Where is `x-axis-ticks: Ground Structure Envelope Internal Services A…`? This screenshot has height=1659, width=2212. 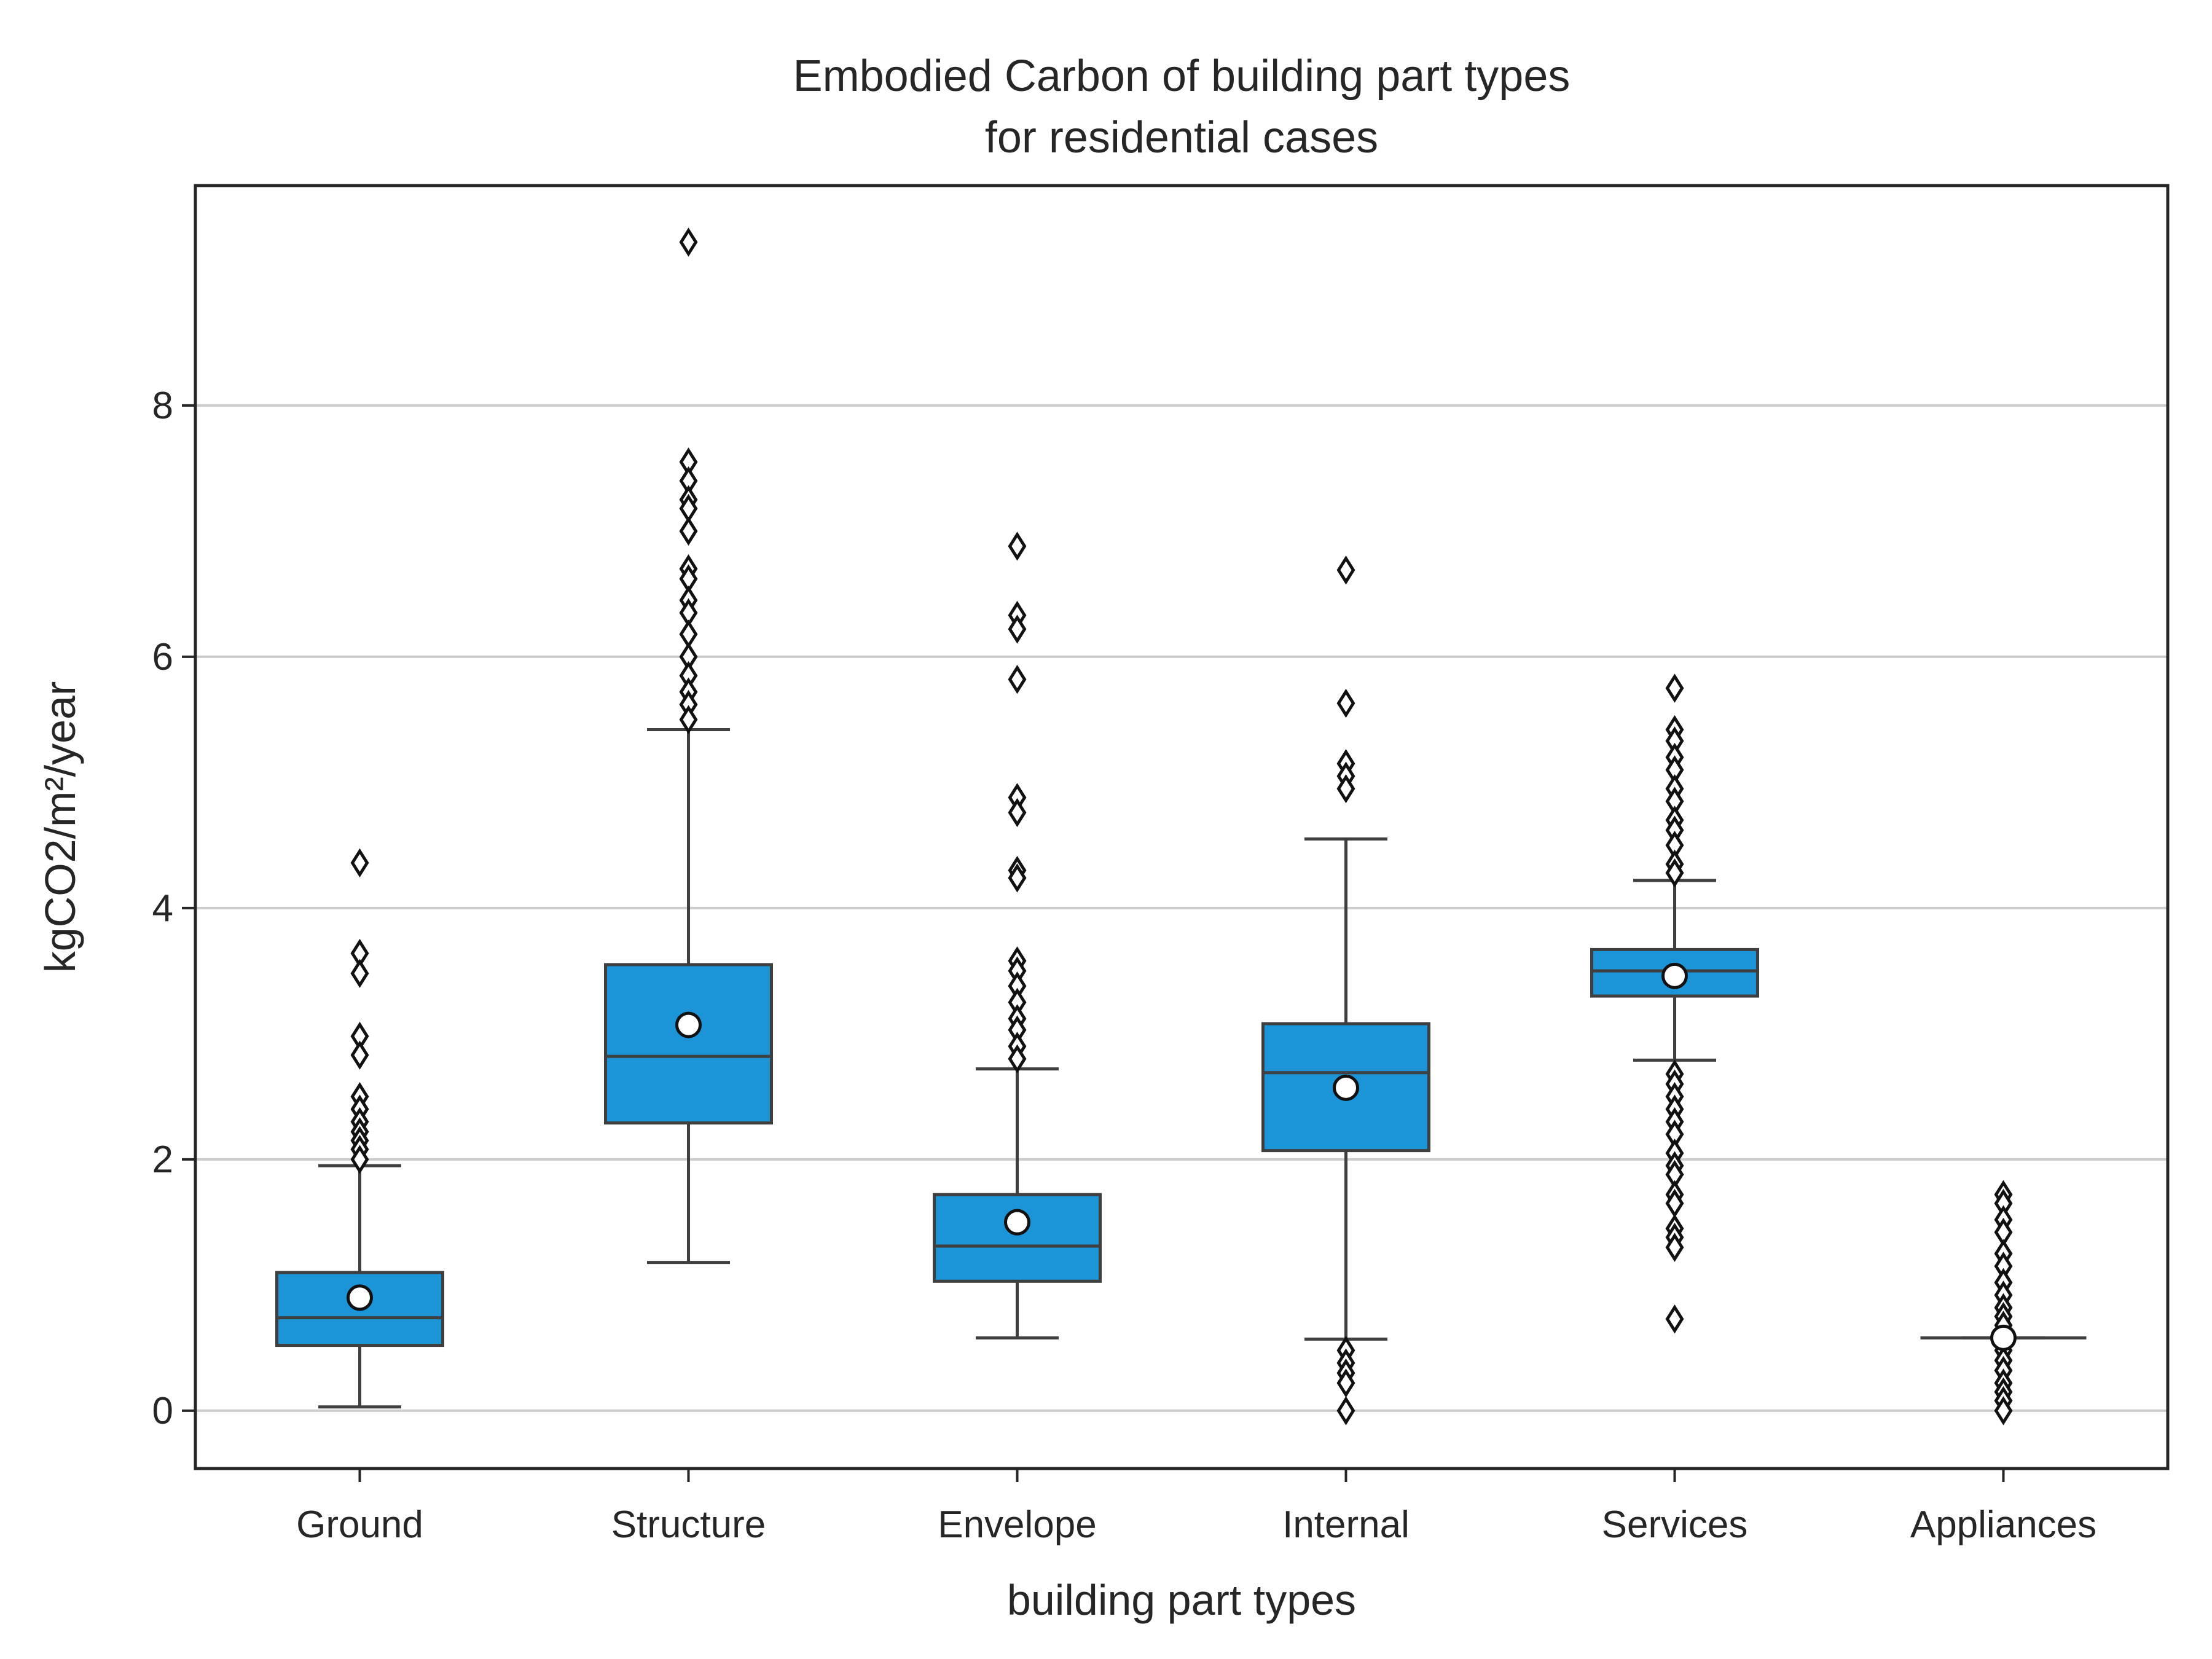 x-axis-ticks: Ground Structure Envelope Internal Services A… is located at coordinates (1196, 1507).